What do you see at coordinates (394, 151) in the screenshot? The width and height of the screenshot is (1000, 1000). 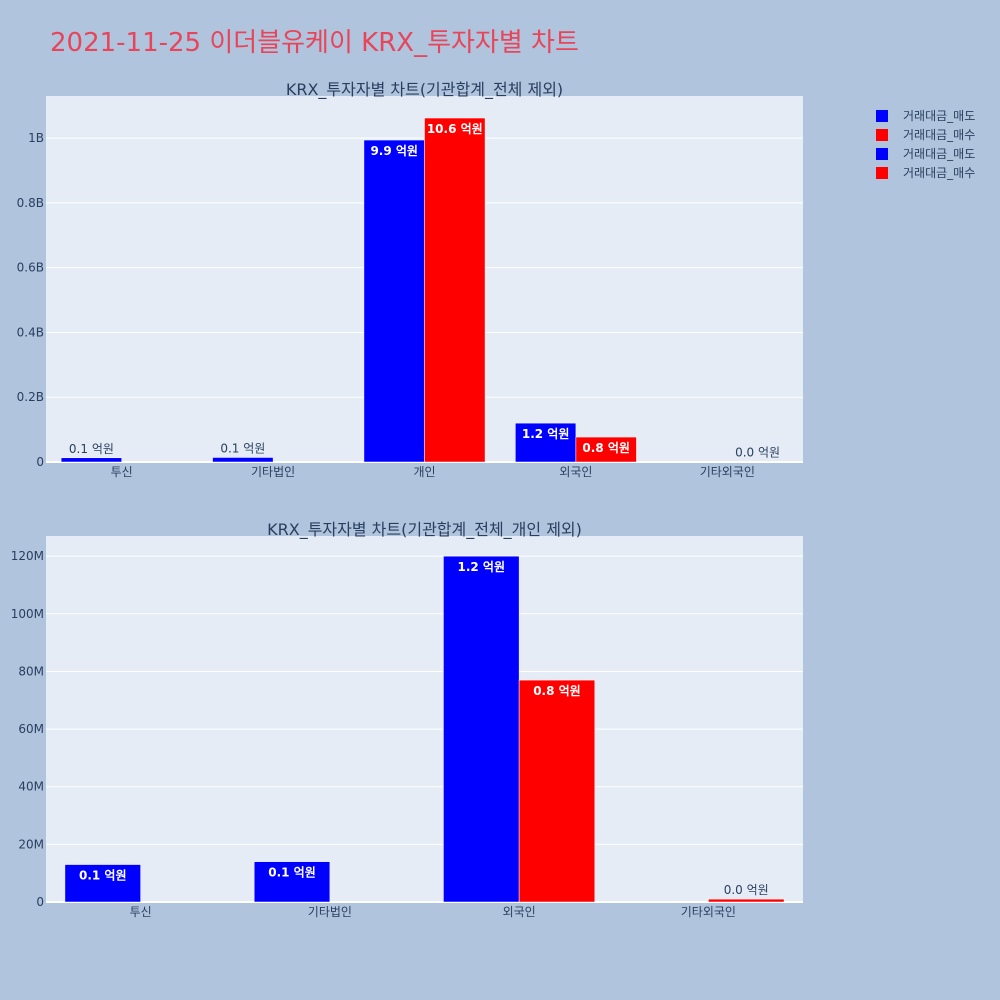 I see `data-label: 9.9 억원` at bounding box center [394, 151].